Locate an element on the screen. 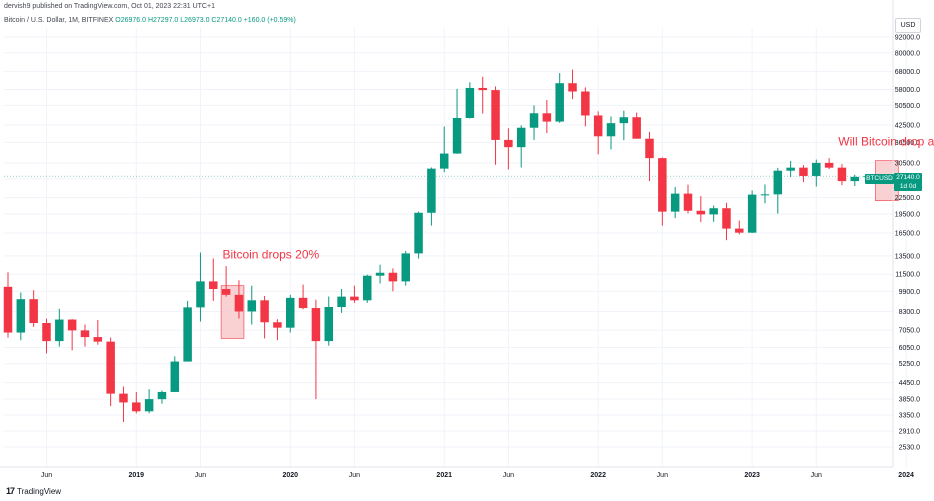 This screenshot has width=934, height=501. tradingview-footer: 17 TradingView is located at coordinates (33, 491).